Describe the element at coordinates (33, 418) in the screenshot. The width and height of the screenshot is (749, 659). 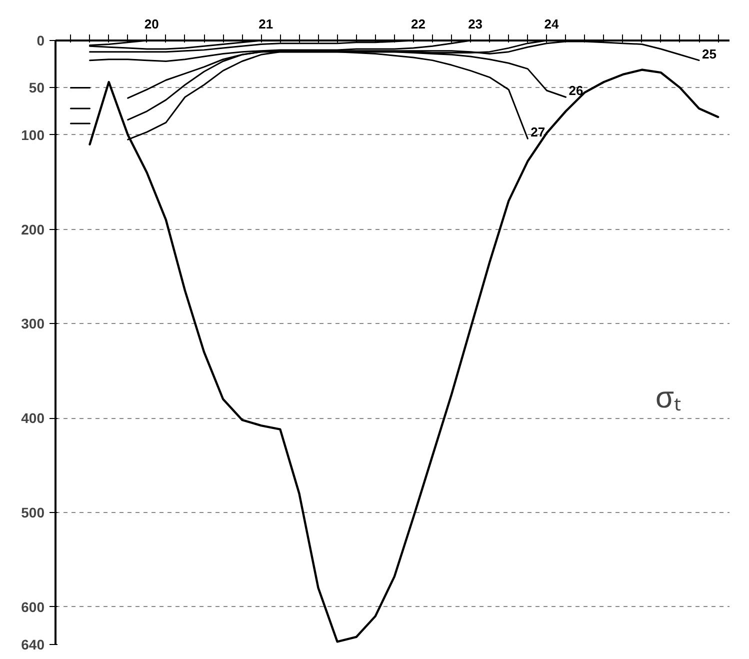
I see `y-tick-label: 400` at that location.